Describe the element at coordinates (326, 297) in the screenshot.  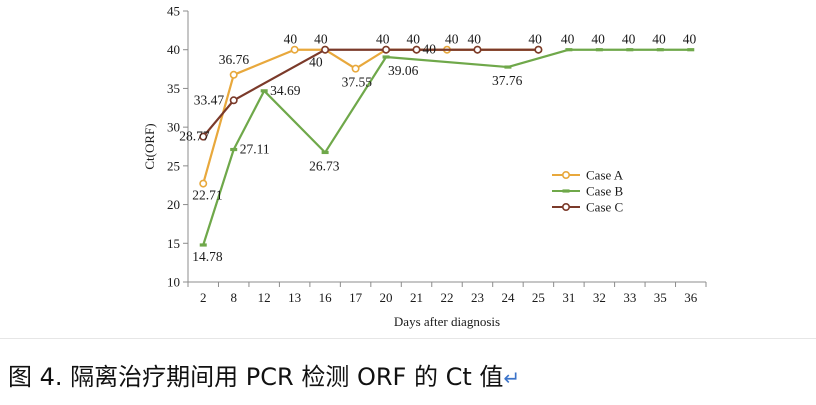
I see `x-tick-label: 16` at that location.